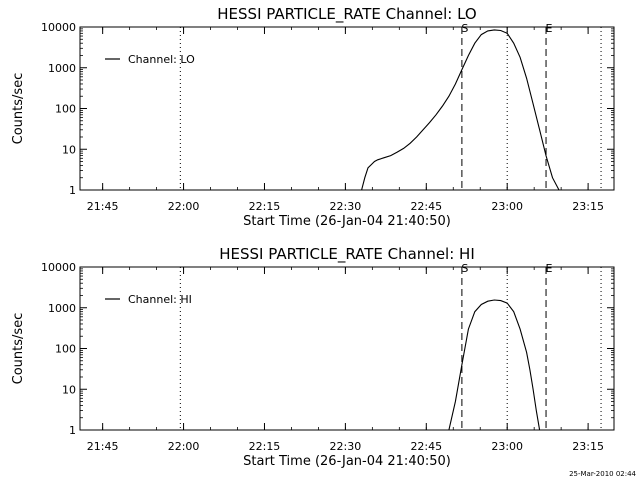  What do you see at coordinates (160, 299) in the screenshot?
I see `legend-label: Channel: HI` at bounding box center [160, 299].